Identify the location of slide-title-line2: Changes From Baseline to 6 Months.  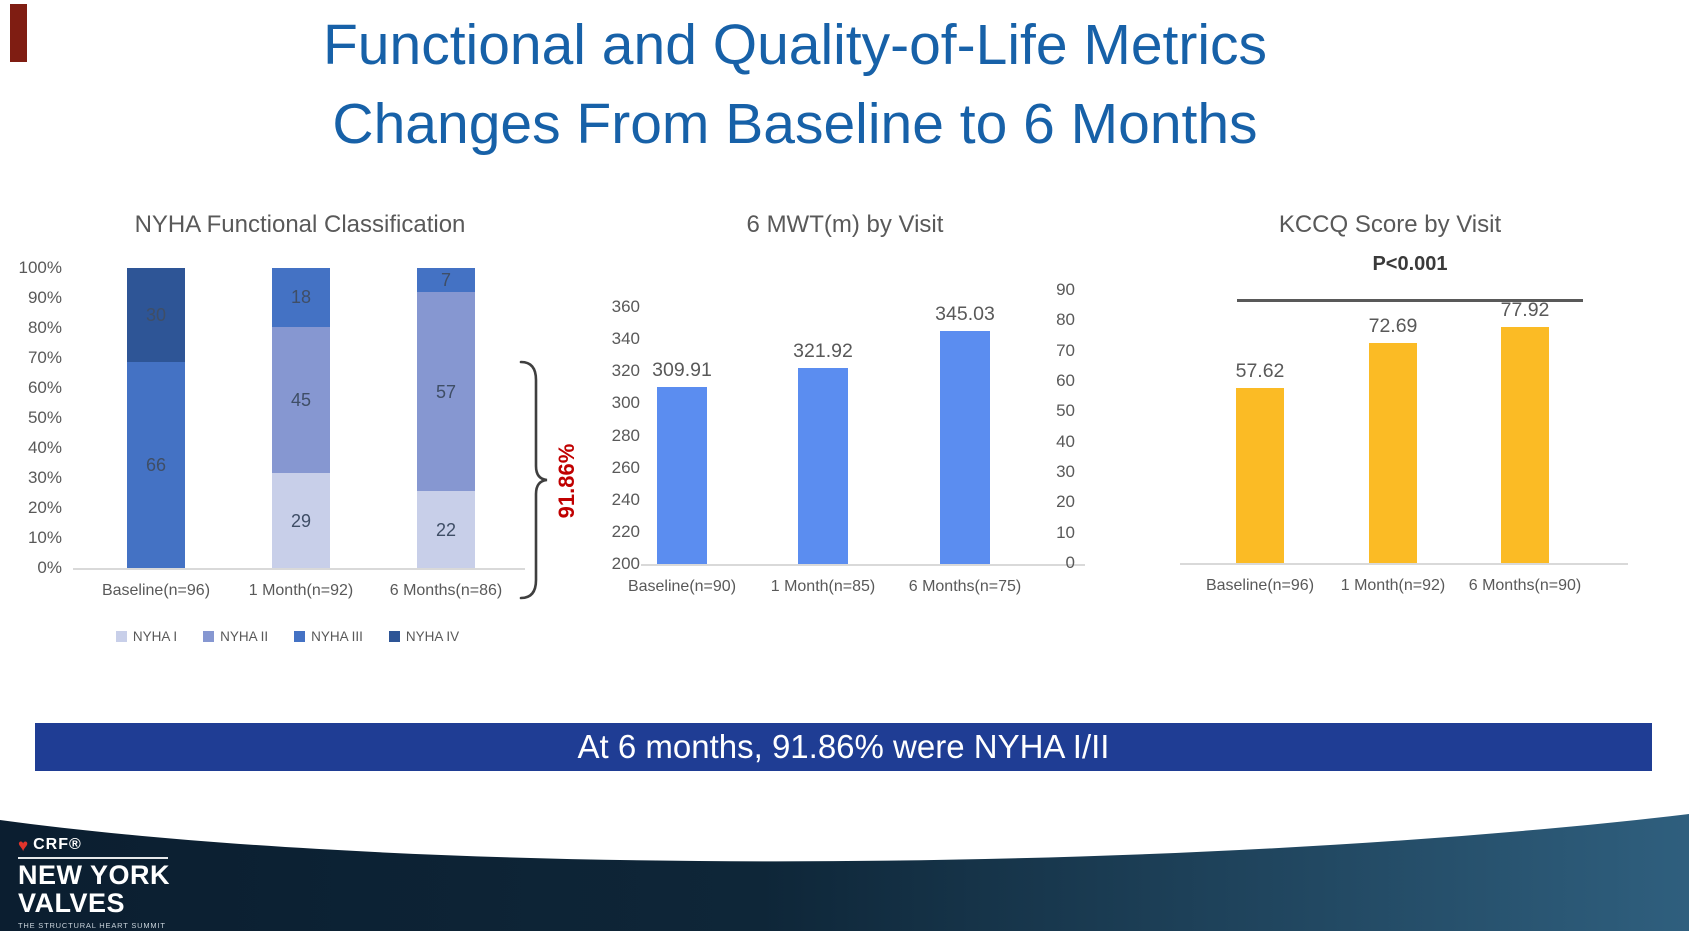
(795, 123).